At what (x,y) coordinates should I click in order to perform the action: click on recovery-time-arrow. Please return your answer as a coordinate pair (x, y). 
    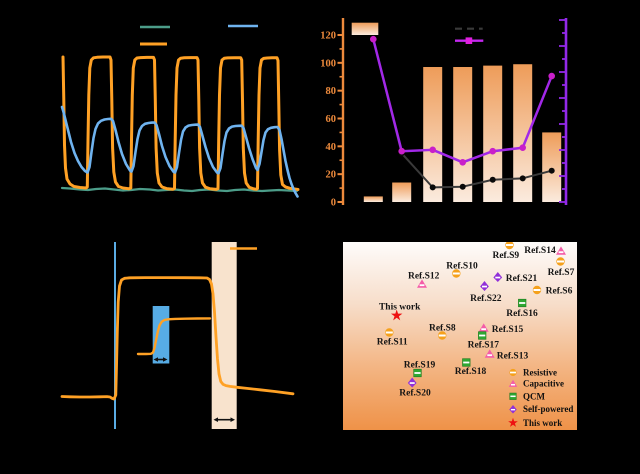
    Looking at the image, I should click on (224, 419).